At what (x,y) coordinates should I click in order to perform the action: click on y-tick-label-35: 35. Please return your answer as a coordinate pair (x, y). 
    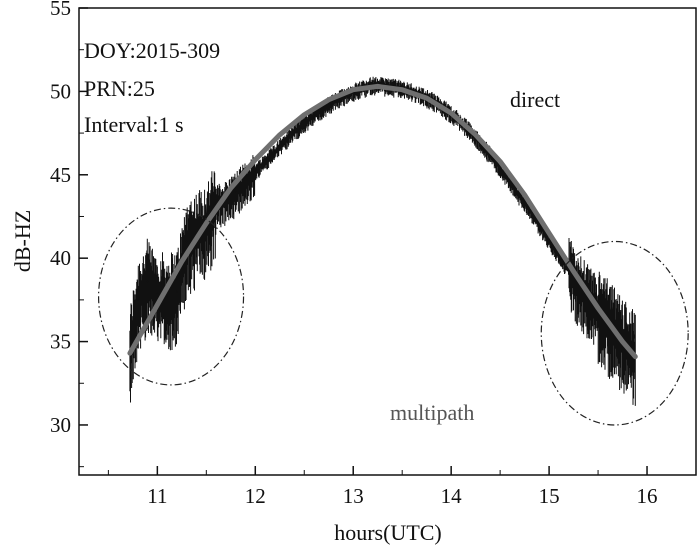
    Looking at the image, I should click on (60, 342).